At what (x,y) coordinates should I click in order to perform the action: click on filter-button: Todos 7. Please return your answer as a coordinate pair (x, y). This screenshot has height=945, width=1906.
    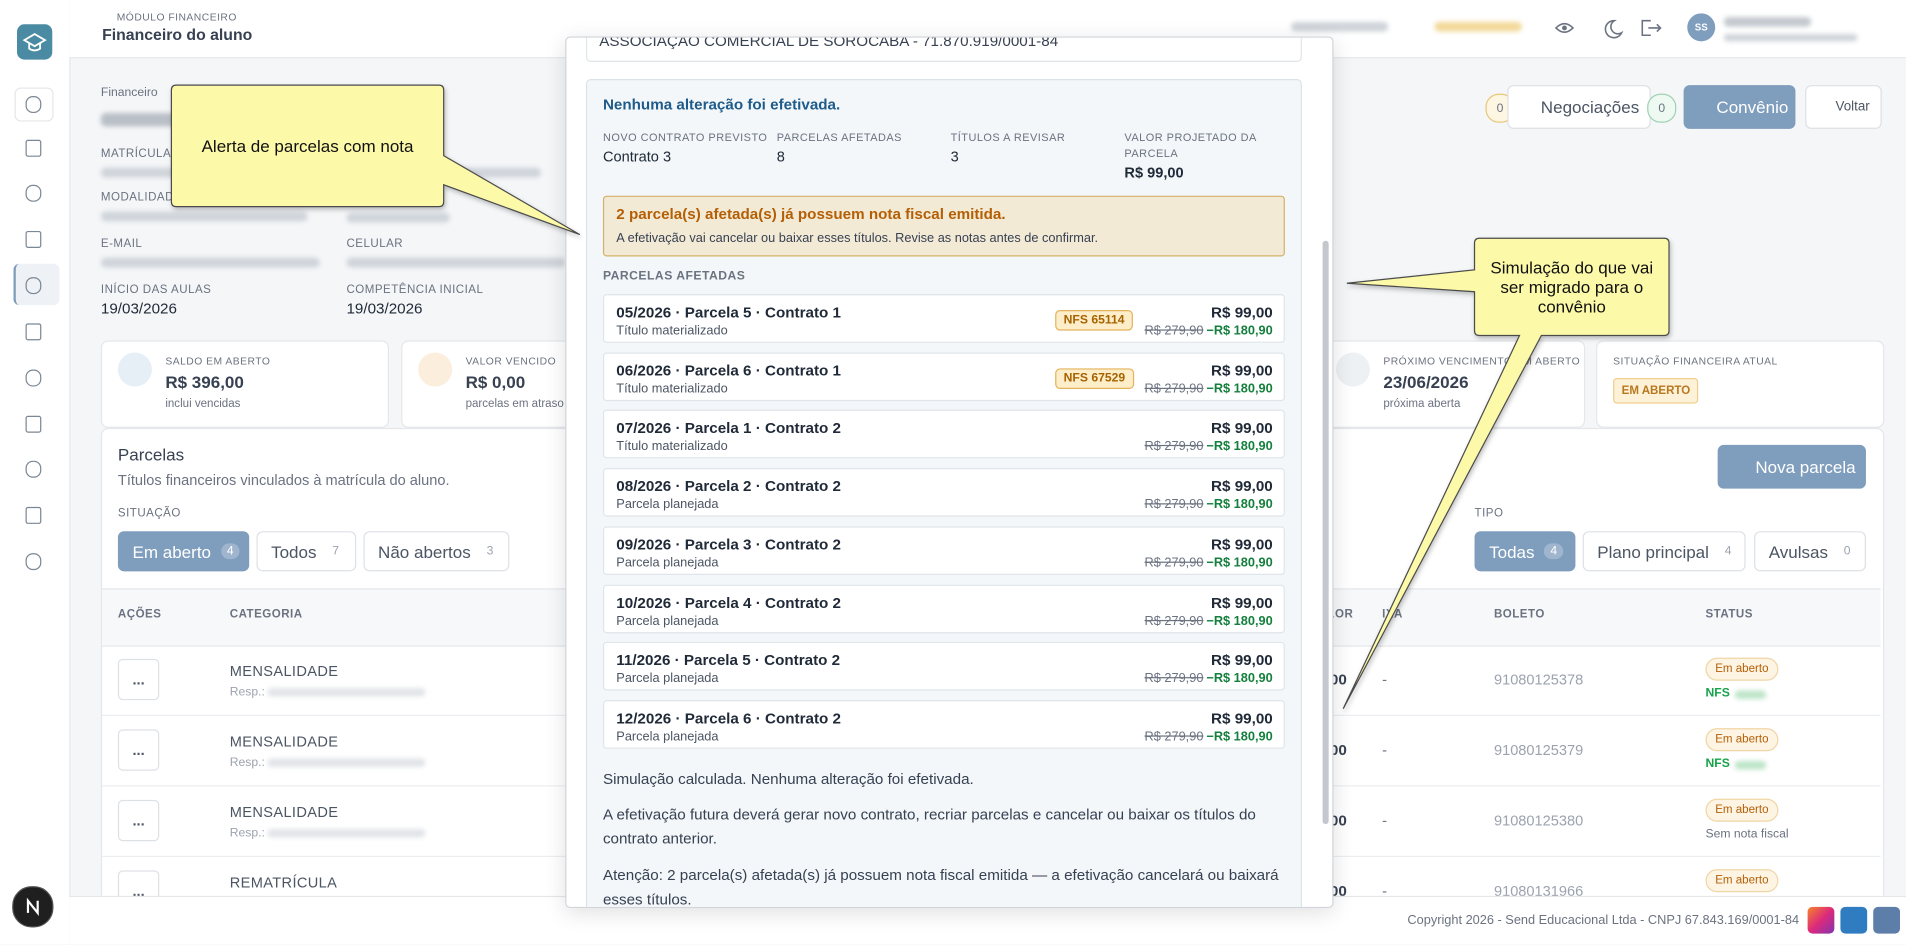
    Looking at the image, I should click on (306, 551).